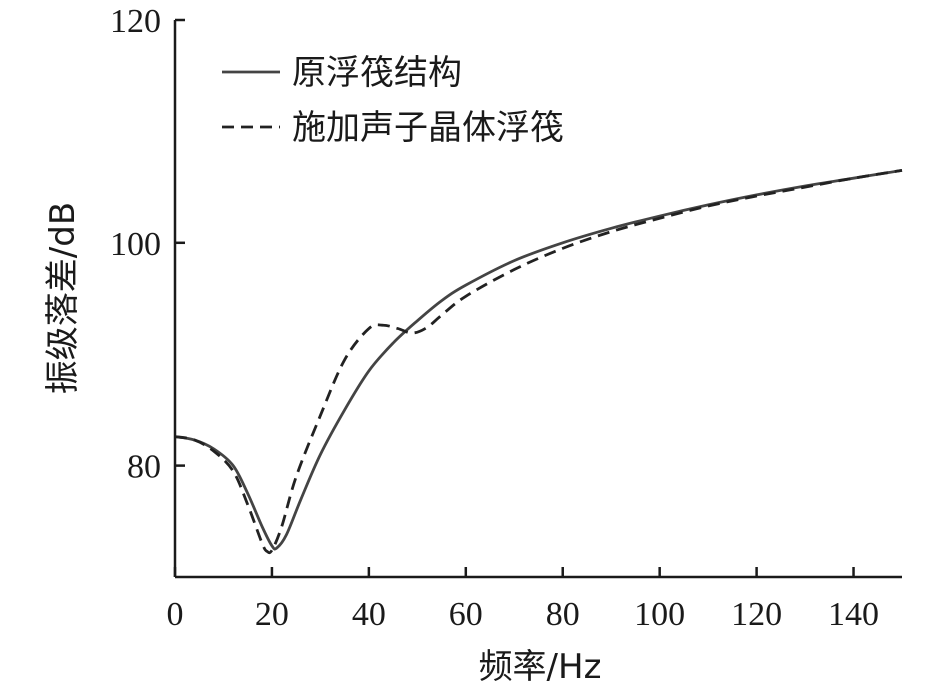 This screenshot has width=945, height=692. I want to click on x-tick-label: 40, so click(369, 614).